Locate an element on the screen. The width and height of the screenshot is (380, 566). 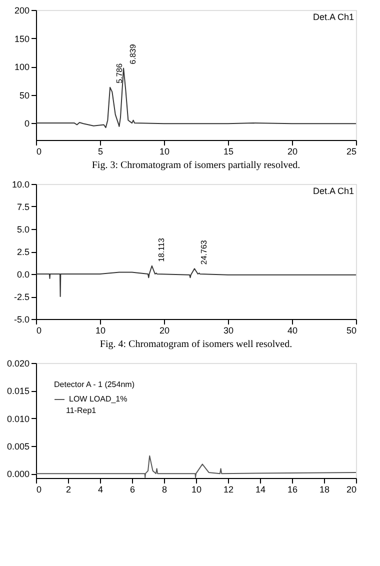
x-tick-label: 15 is located at coordinates (228, 151).